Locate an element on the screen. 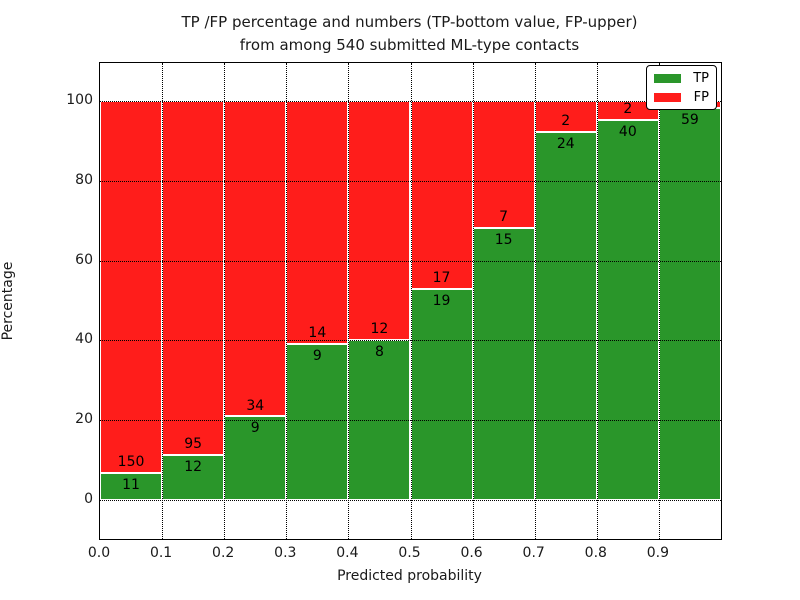 The image size is (800, 600). tp-count-label: 19 is located at coordinates (441, 301).